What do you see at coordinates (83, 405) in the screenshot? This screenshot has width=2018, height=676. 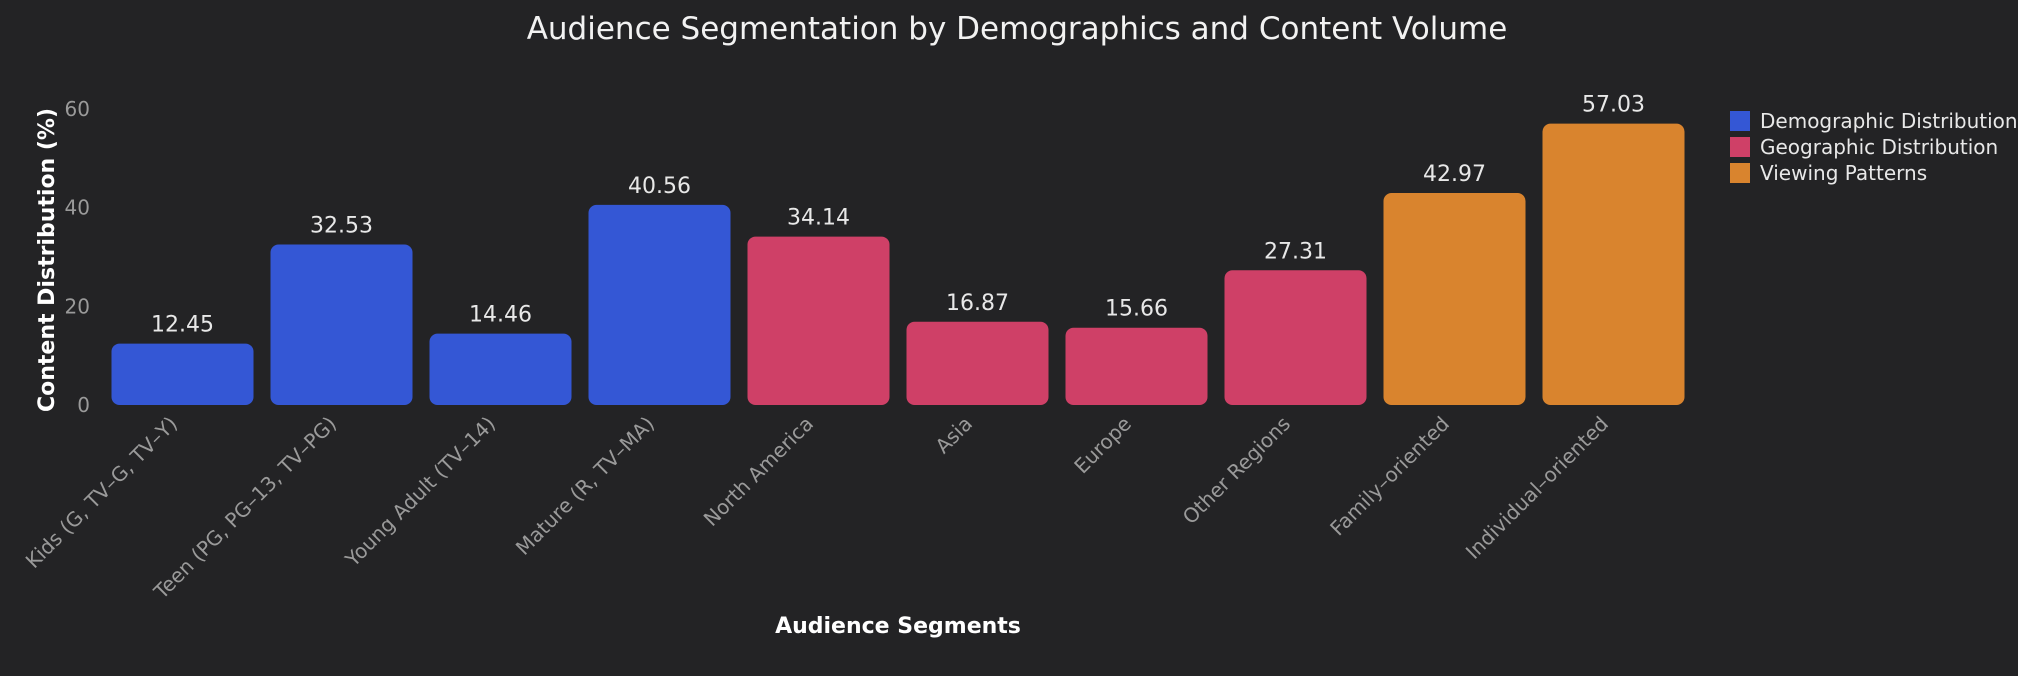 I see `y-tick-label: 0` at bounding box center [83, 405].